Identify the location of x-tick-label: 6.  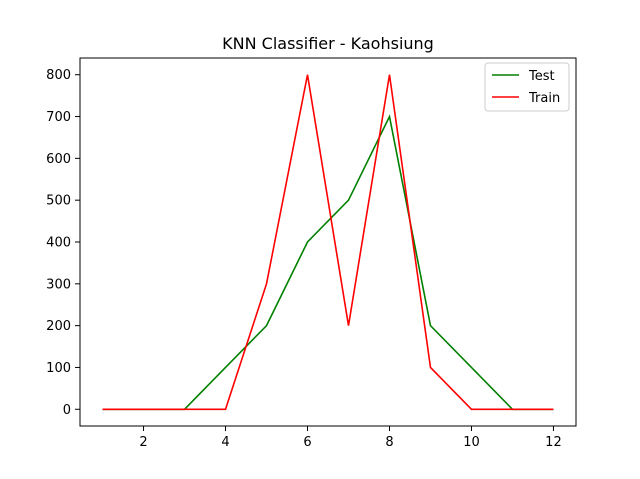
(307, 442).